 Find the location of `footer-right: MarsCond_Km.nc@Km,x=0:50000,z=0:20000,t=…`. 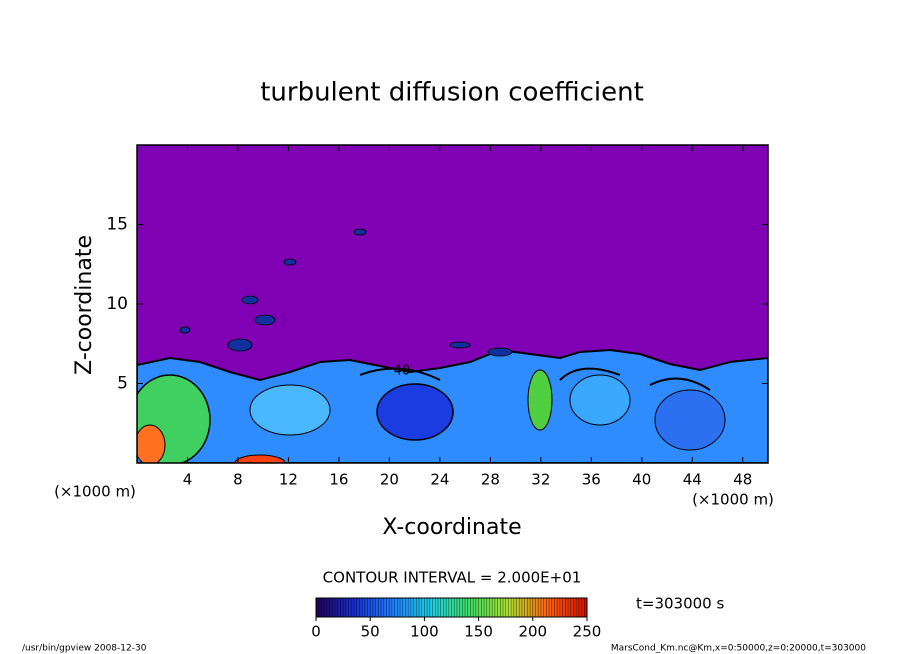

footer-right: MarsCond_Km.nc@Km,x=0:50000,z=0:20000,t=… is located at coordinates (738, 649).